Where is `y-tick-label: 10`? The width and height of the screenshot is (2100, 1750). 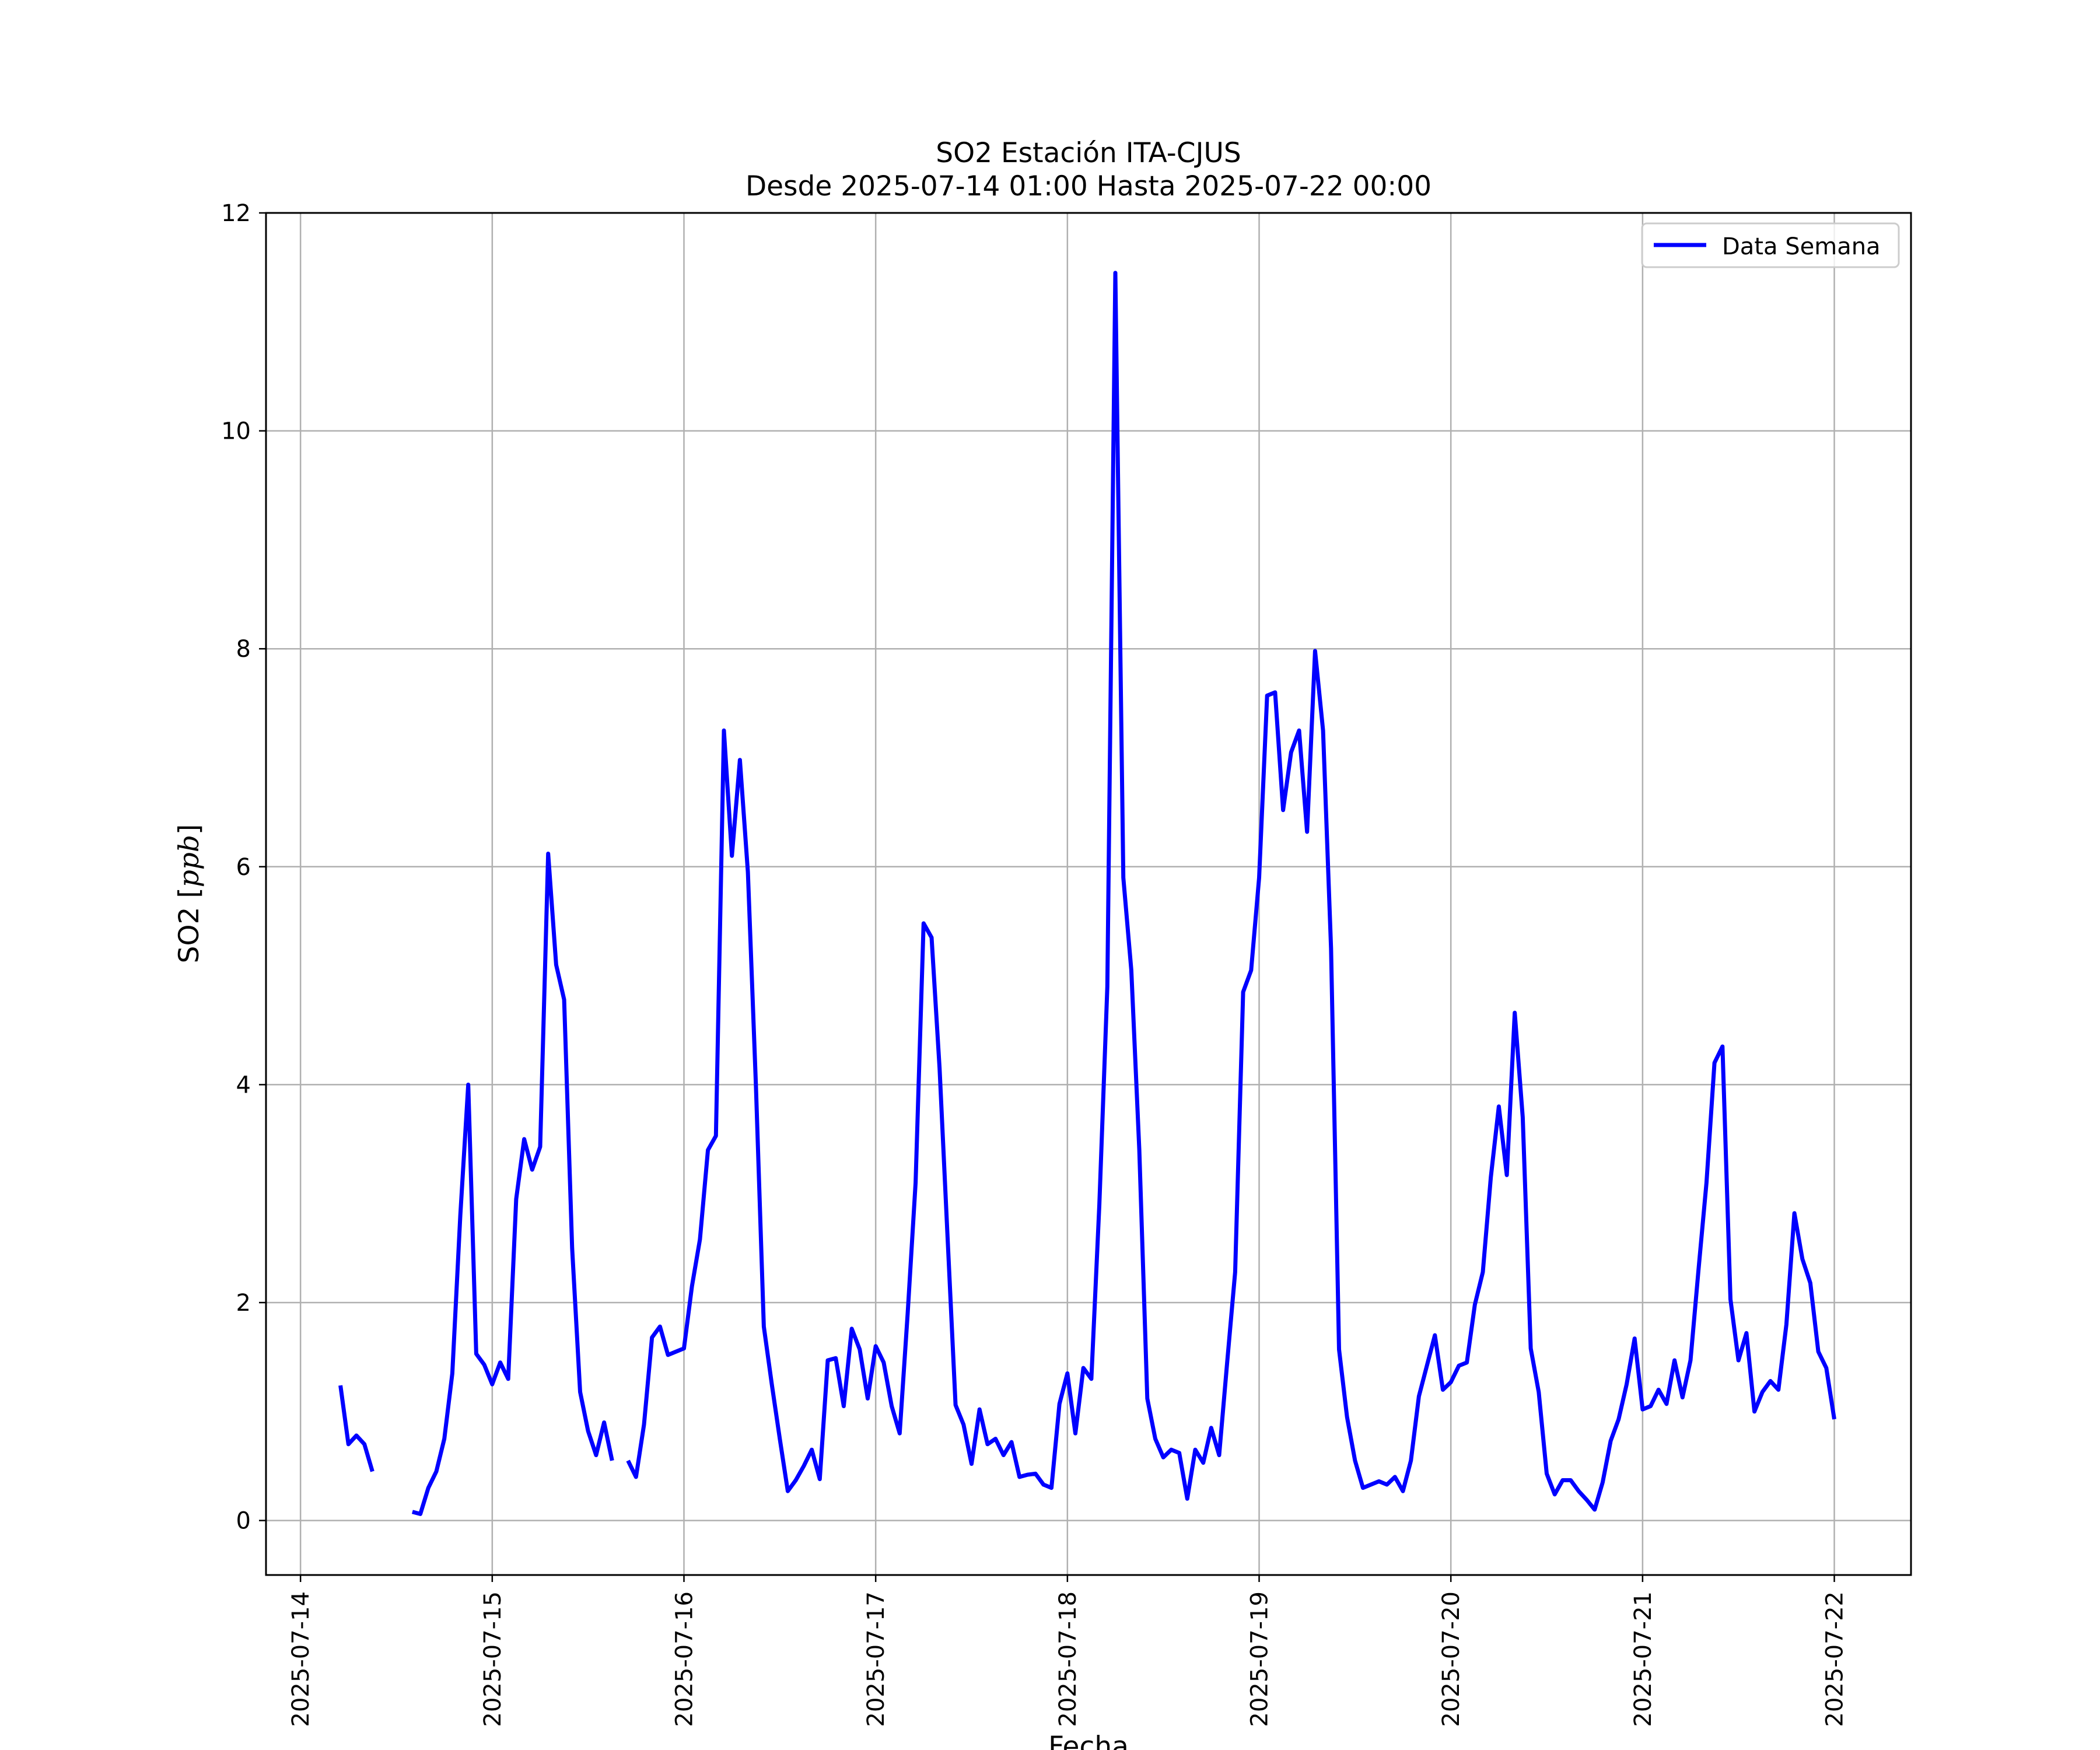
y-tick-label: 10 is located at coordinates (236, 431).